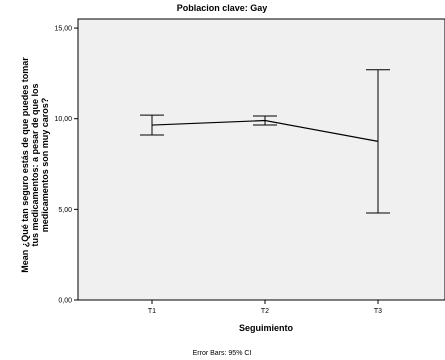  Describe the element at coordinates (45, 165) in the screenshot. I see `y-axis-label-line: medicamentos son muy caros?` at that location.